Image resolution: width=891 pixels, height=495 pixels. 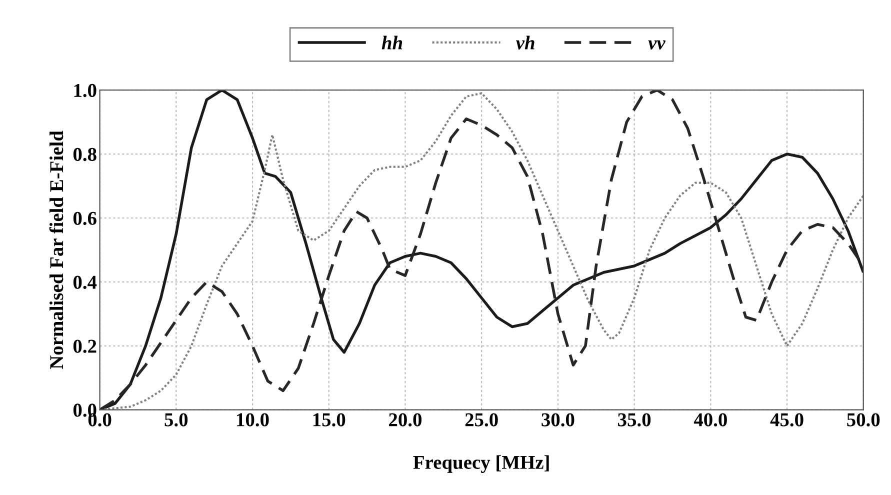 I want to click on x-tick-label: 25.0, so click(x=481, y=419).